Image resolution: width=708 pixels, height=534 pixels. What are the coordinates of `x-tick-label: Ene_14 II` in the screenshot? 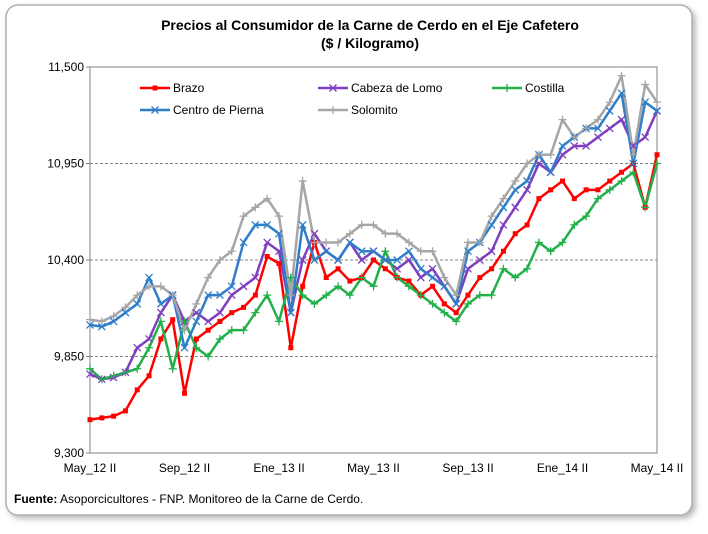 It's located at (562, 468).